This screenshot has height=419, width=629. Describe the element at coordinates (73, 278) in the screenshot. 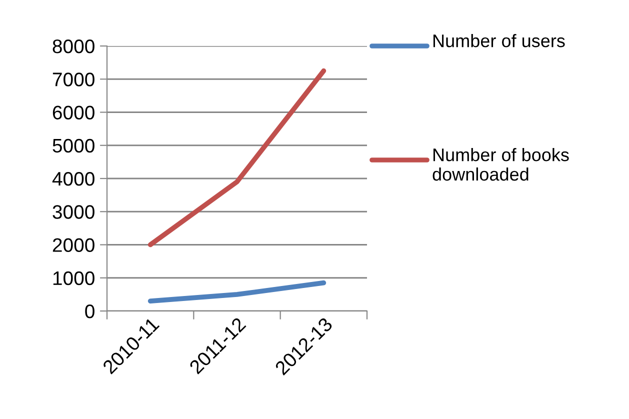

I see `y-tick-label: 1000` at that location.